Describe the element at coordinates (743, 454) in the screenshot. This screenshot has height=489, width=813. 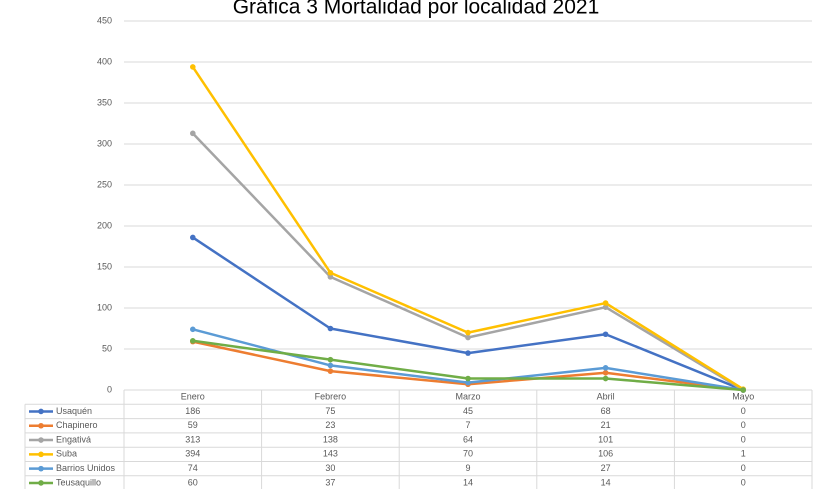
I see `table-value: 1` at that location.